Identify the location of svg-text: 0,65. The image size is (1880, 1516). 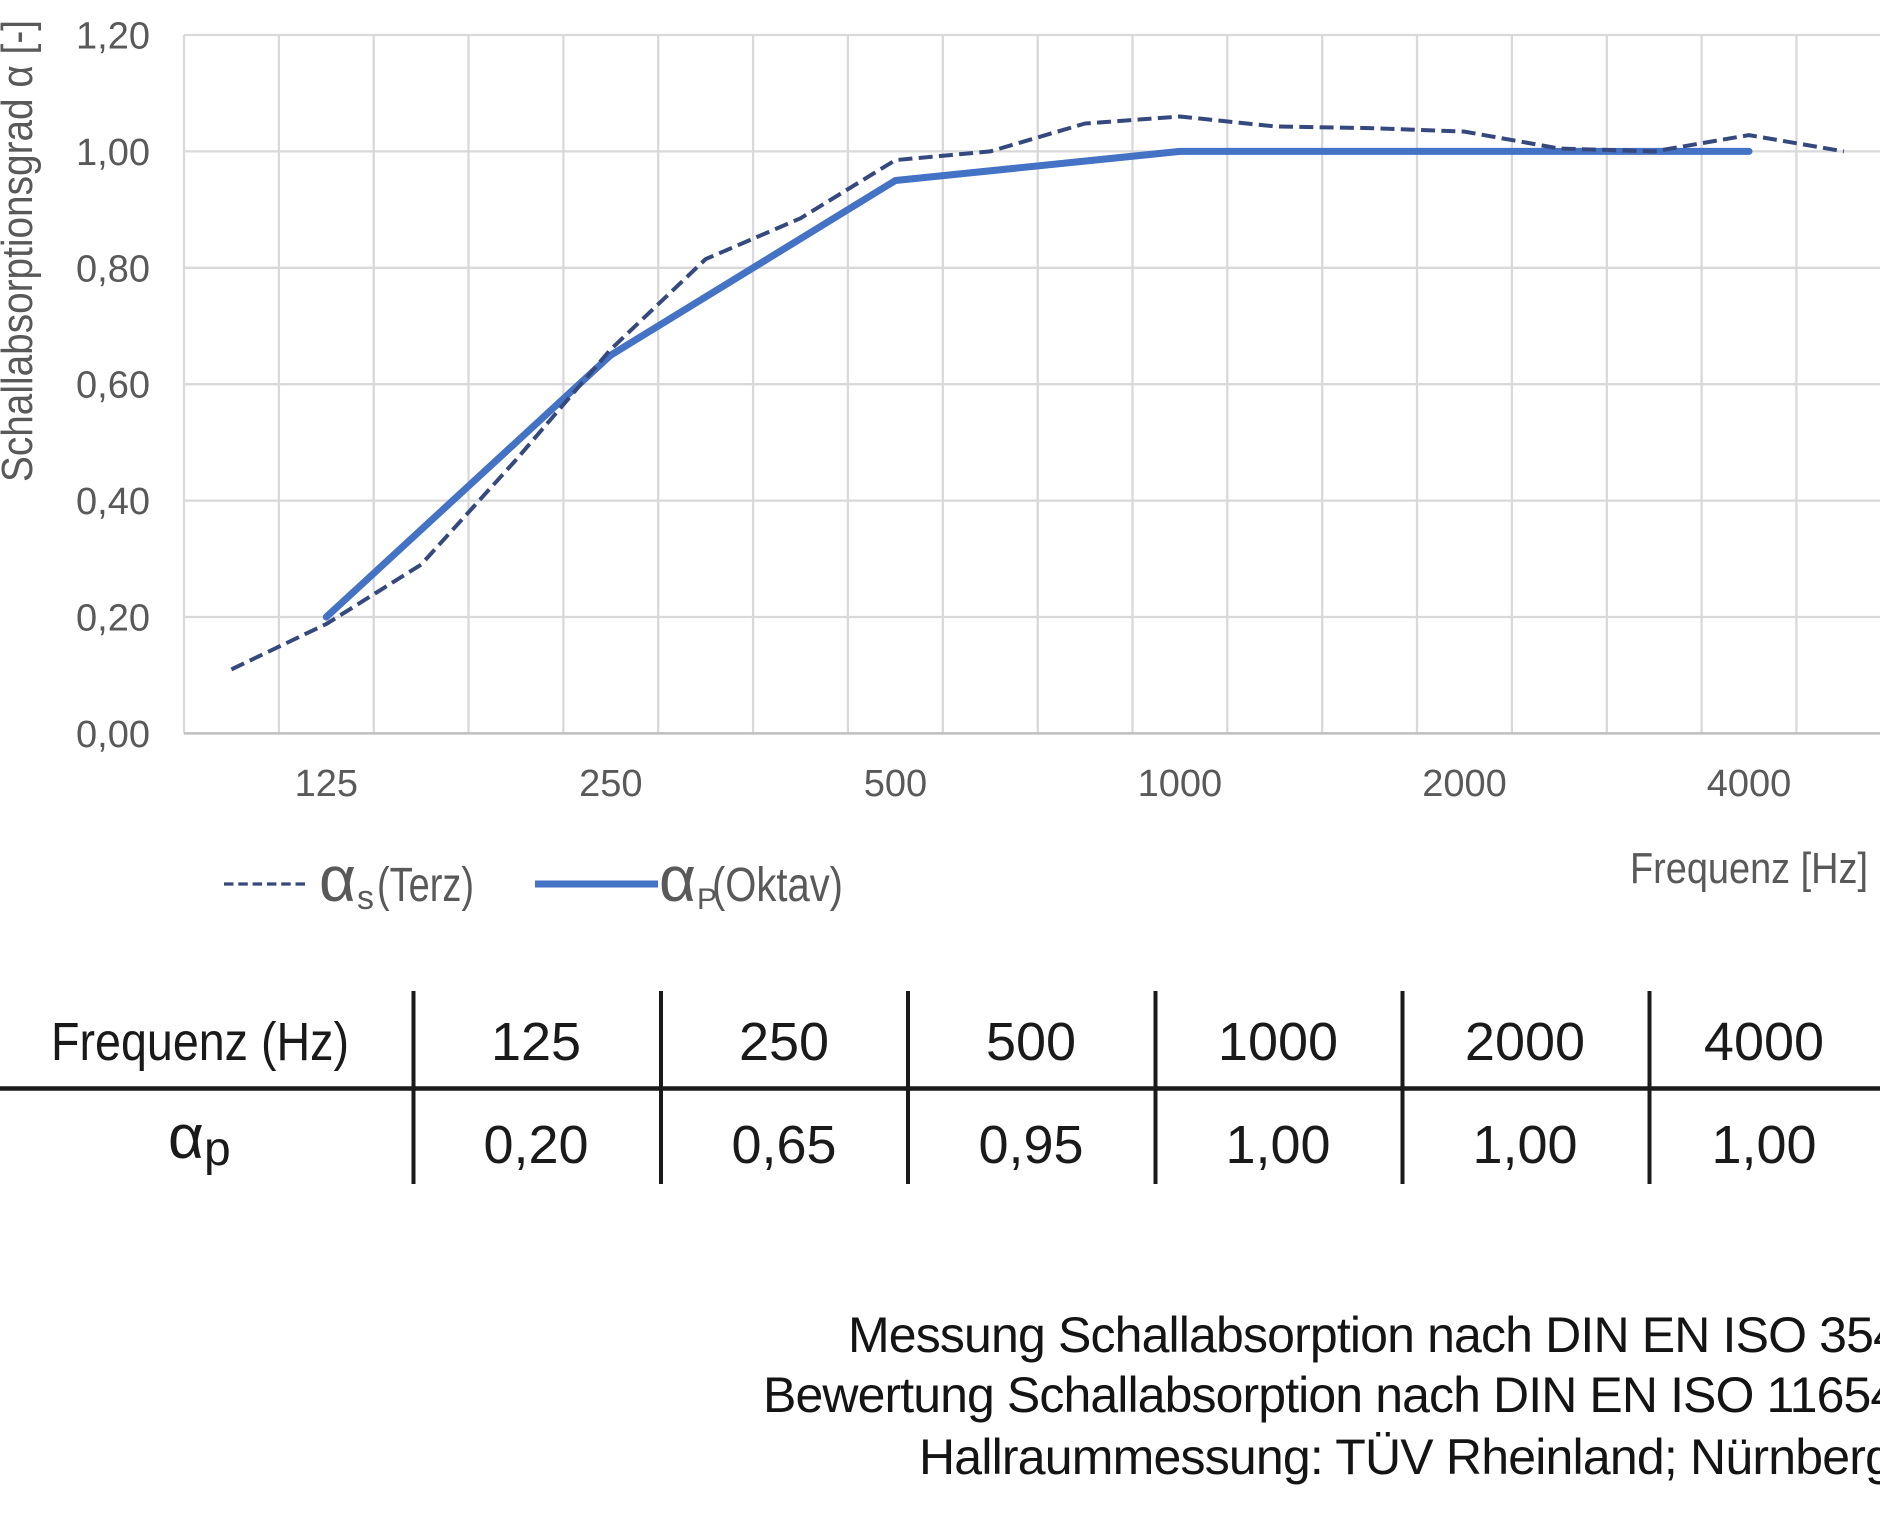
(783, 1145).